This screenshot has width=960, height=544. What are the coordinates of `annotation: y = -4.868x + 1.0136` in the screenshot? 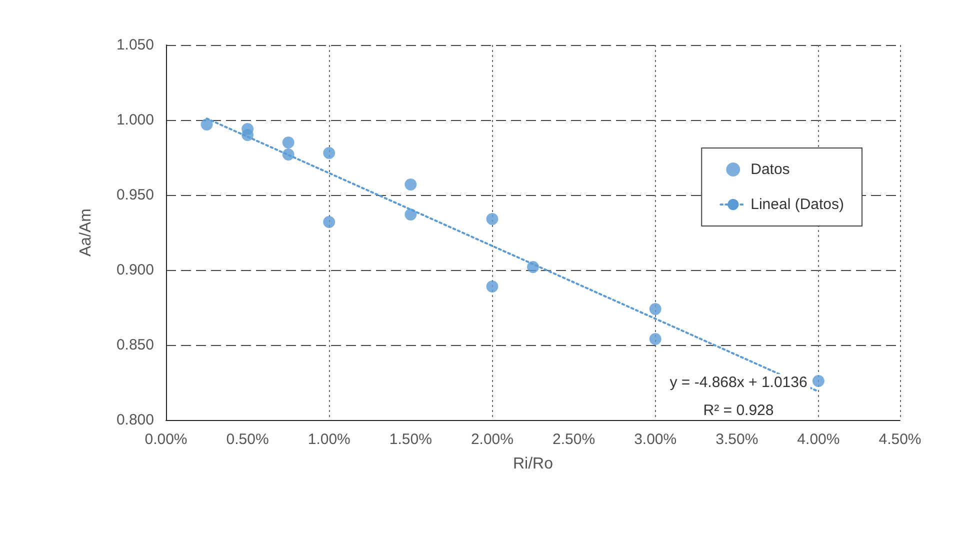 It's located at (739, 382).